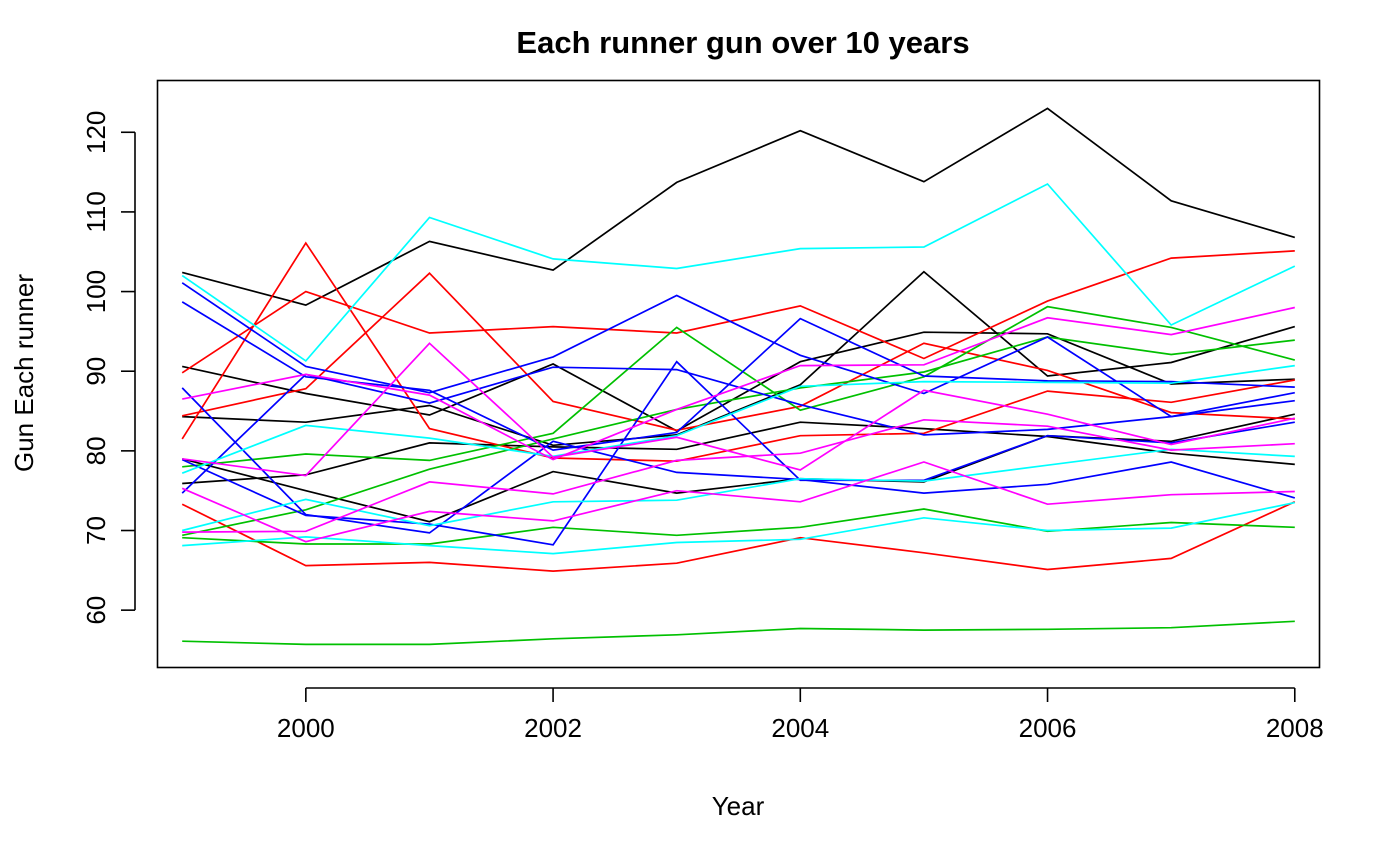  What do you see at coordinates (800, 728) in the screenshot?
I see `x-tick-label: 2004` at bounding box center [800, 728].